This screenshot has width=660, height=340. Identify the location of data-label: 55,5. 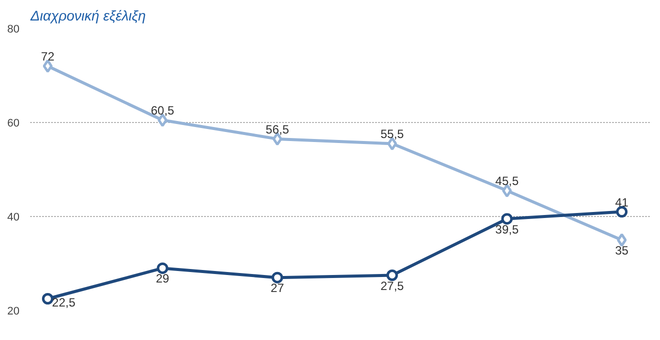
(392, 134).